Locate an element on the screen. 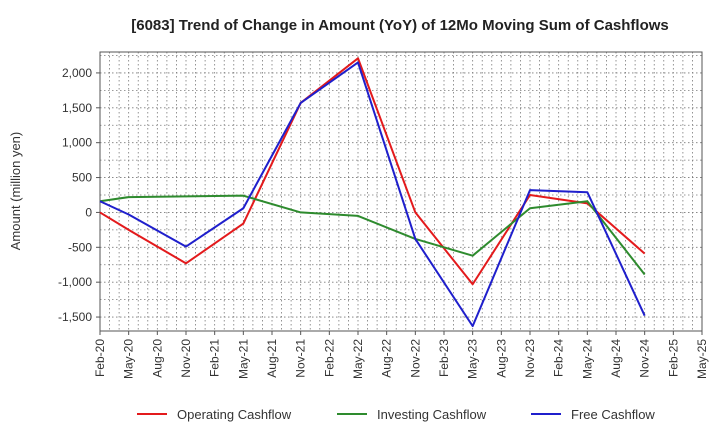 The image size is (720, 440). investing-cashflow-line is located at coordinates (372, 235).